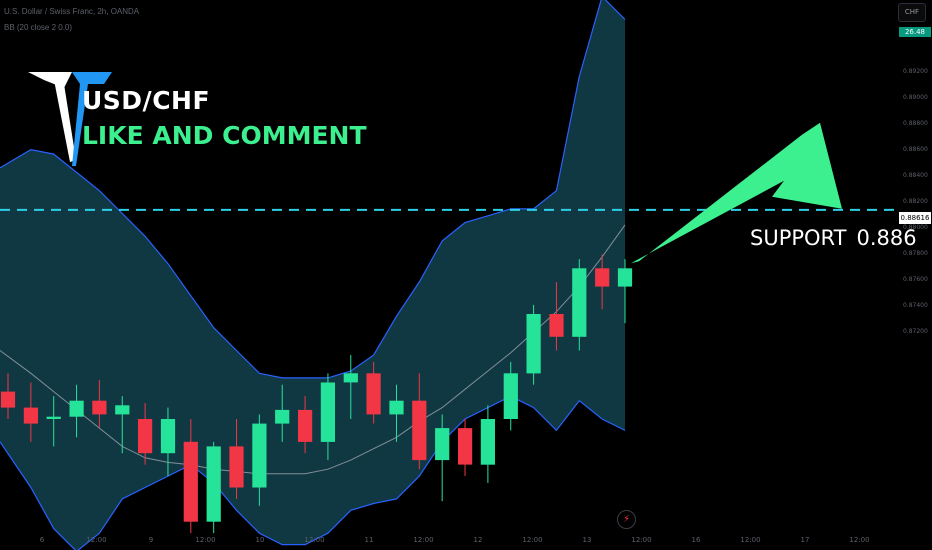 This screenshot has width=932, height=550. Describe the element at coordinates (886, 238) in the screenshot. I see `support-value: 0.886` at that location.